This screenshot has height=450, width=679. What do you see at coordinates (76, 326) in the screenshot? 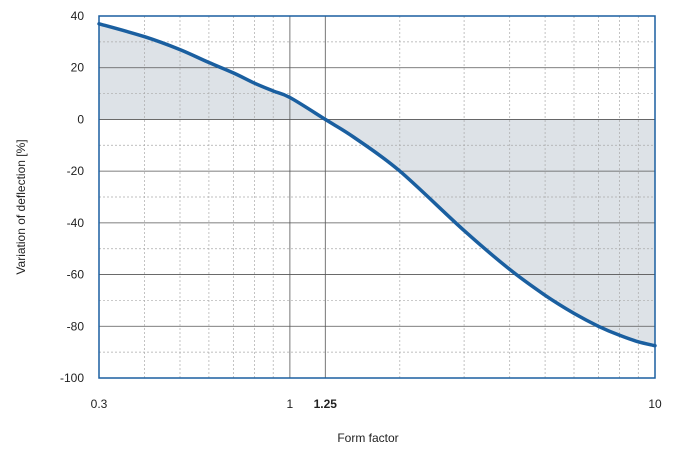
I see `y-tick-label: -80` at bounding box center [76, 326].